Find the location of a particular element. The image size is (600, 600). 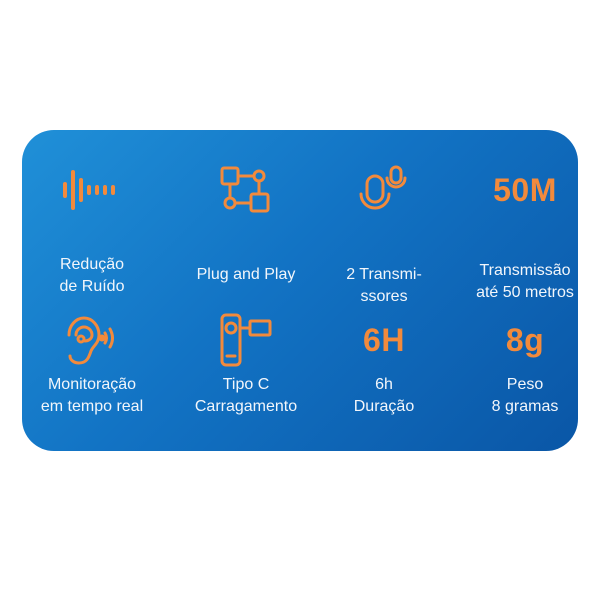

feature-monitoring: Monitoração em tempo real is located at coordinates (92, 375).